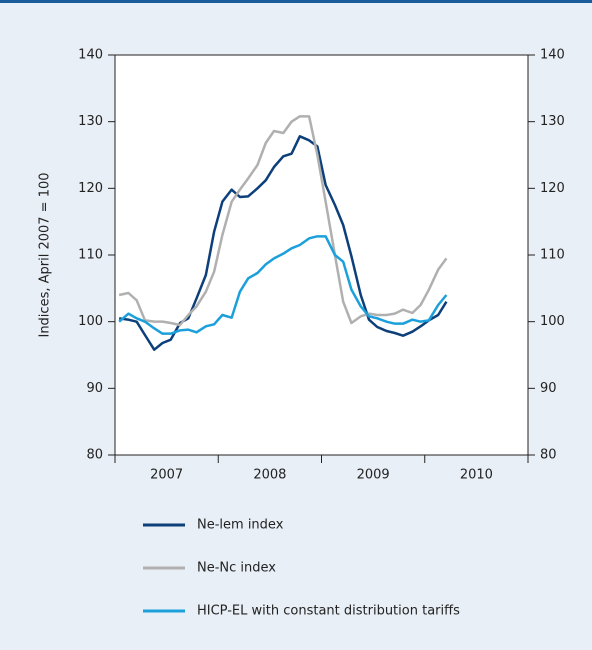 The image size is (592, 650). What do you see at coordinates (90, 55) in the screenshot?
I see `y-tick-label: 140` at bounding box center [90, 55].